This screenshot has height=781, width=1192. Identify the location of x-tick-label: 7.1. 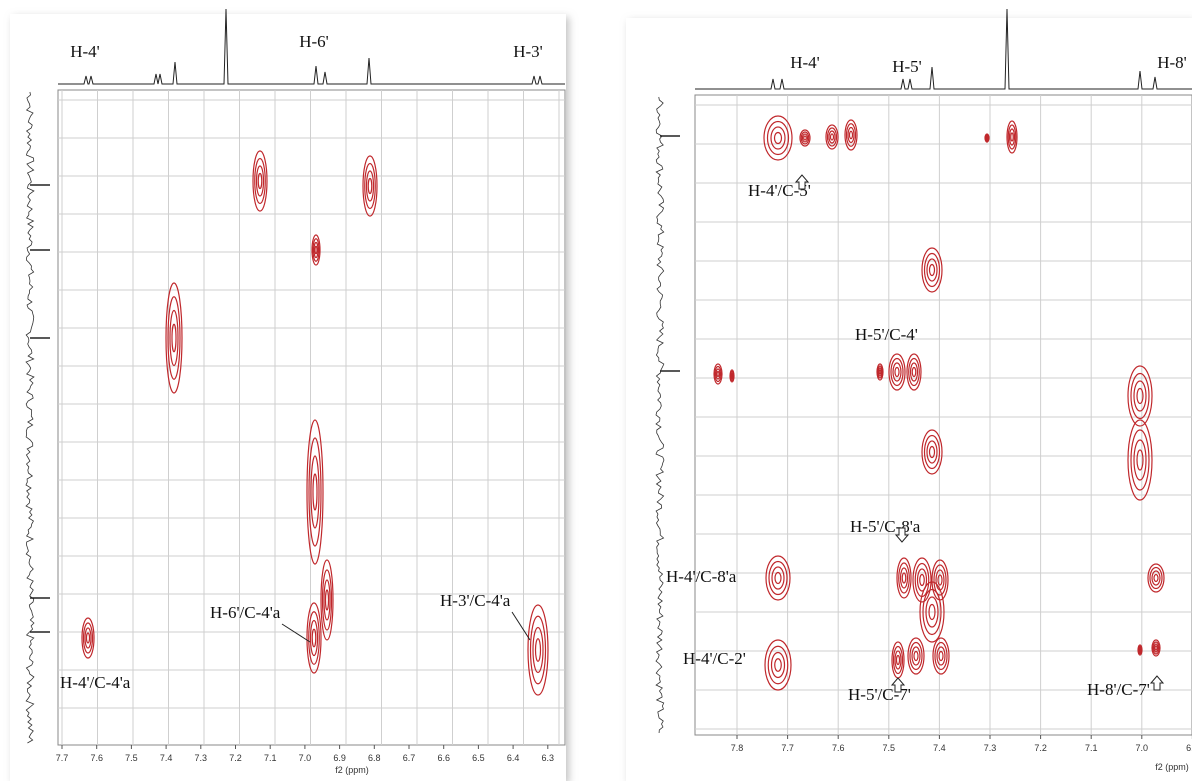
(1091, 748).